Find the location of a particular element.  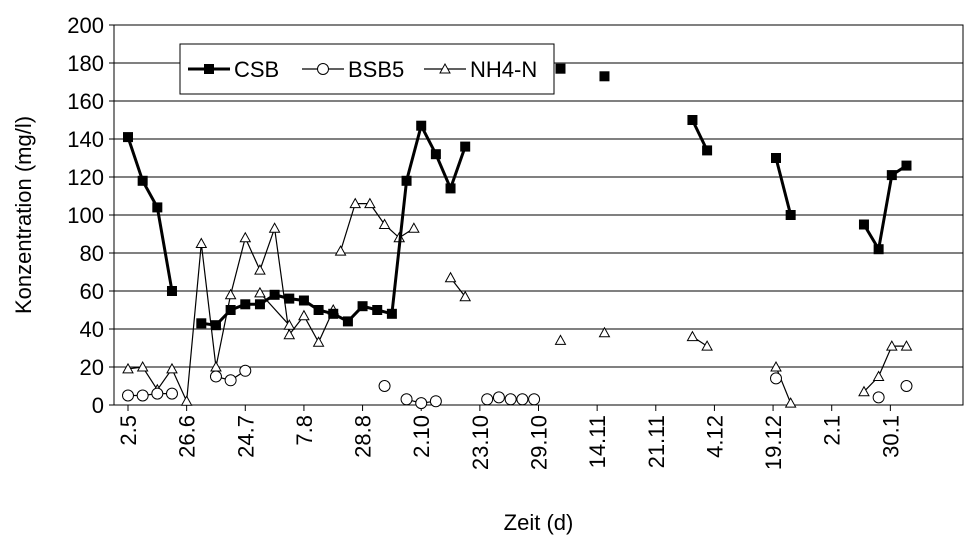

y-tick-label: 80 is located at coordinates (92, 253).